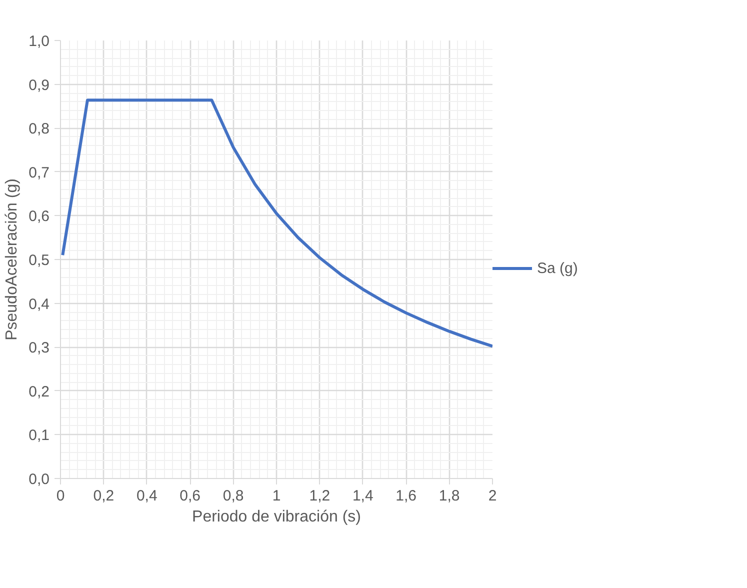 This screenshot has width=747, height=588. Describe the element at coordinates (60, 496) in the screenshot. I see `x-tick-label: 0` at that location.